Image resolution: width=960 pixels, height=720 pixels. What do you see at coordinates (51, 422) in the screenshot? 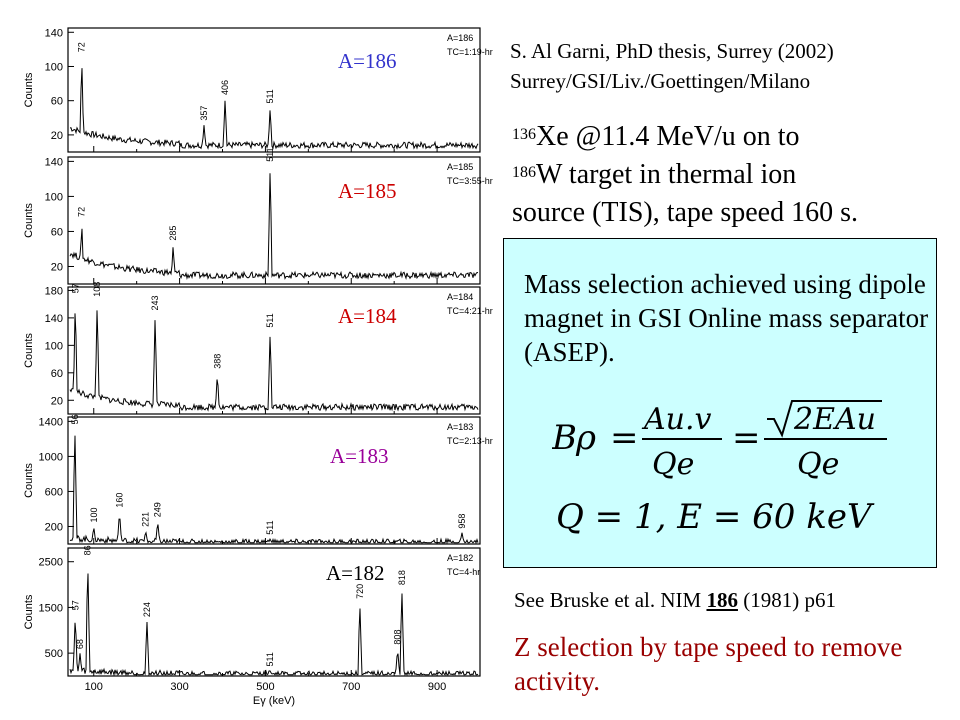
I see `y-tick-label: 1400` at bounding box center [51, 422].